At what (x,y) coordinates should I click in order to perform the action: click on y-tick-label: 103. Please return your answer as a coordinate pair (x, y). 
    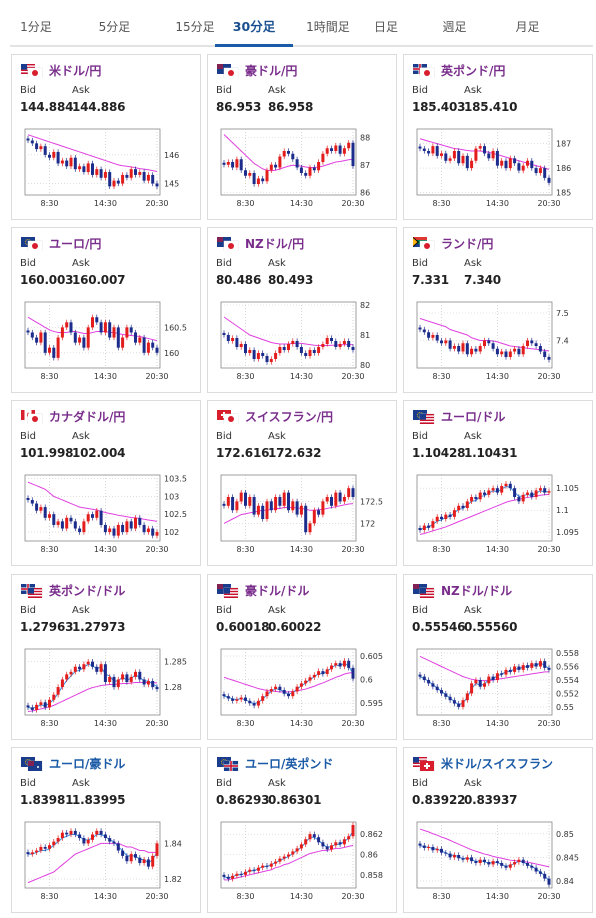
    Looking at the image, I should click on (171, 496).